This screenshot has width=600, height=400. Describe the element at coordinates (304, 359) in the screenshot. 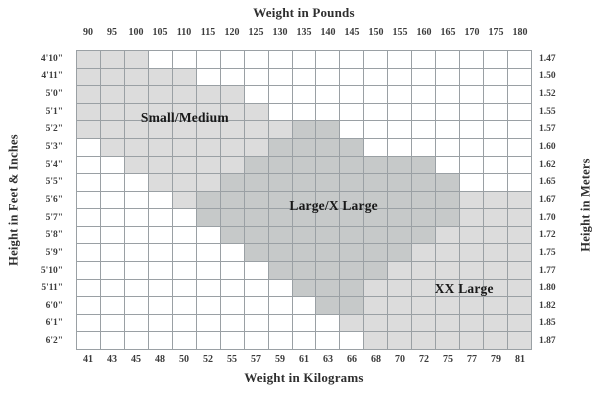

I see `bottom-axis-ticks: 41 43 45 48 50 52 55 57 59 61 63 66 68 70 72 75 77 79 81` at that location.